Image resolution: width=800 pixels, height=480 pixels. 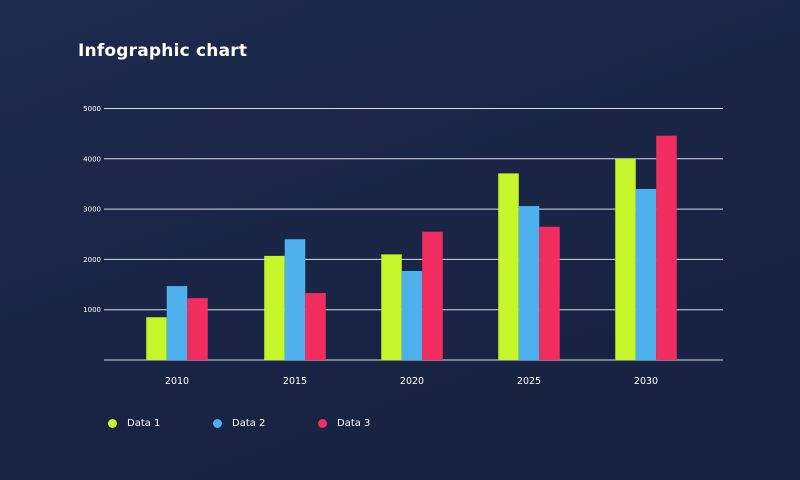 I want to click on legend-item-data-2: Data 2, so click(x=265, y=423).